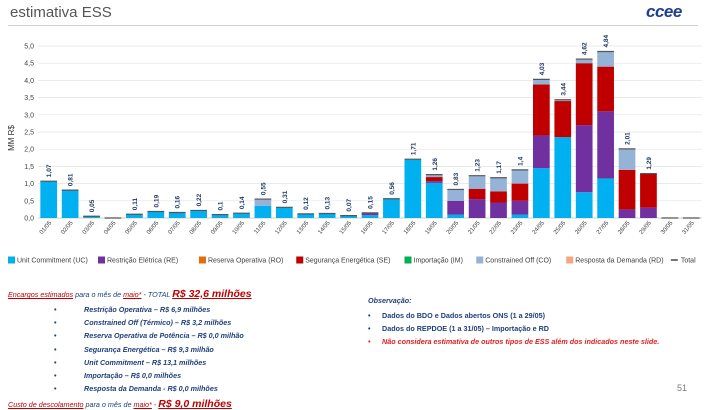 The height and width of the screenshot is (410, 706). What do you see at coordinates (29, 201) in the screenshot?
I see `y-tick-label: 0,5` at bounding box center [29, 201].